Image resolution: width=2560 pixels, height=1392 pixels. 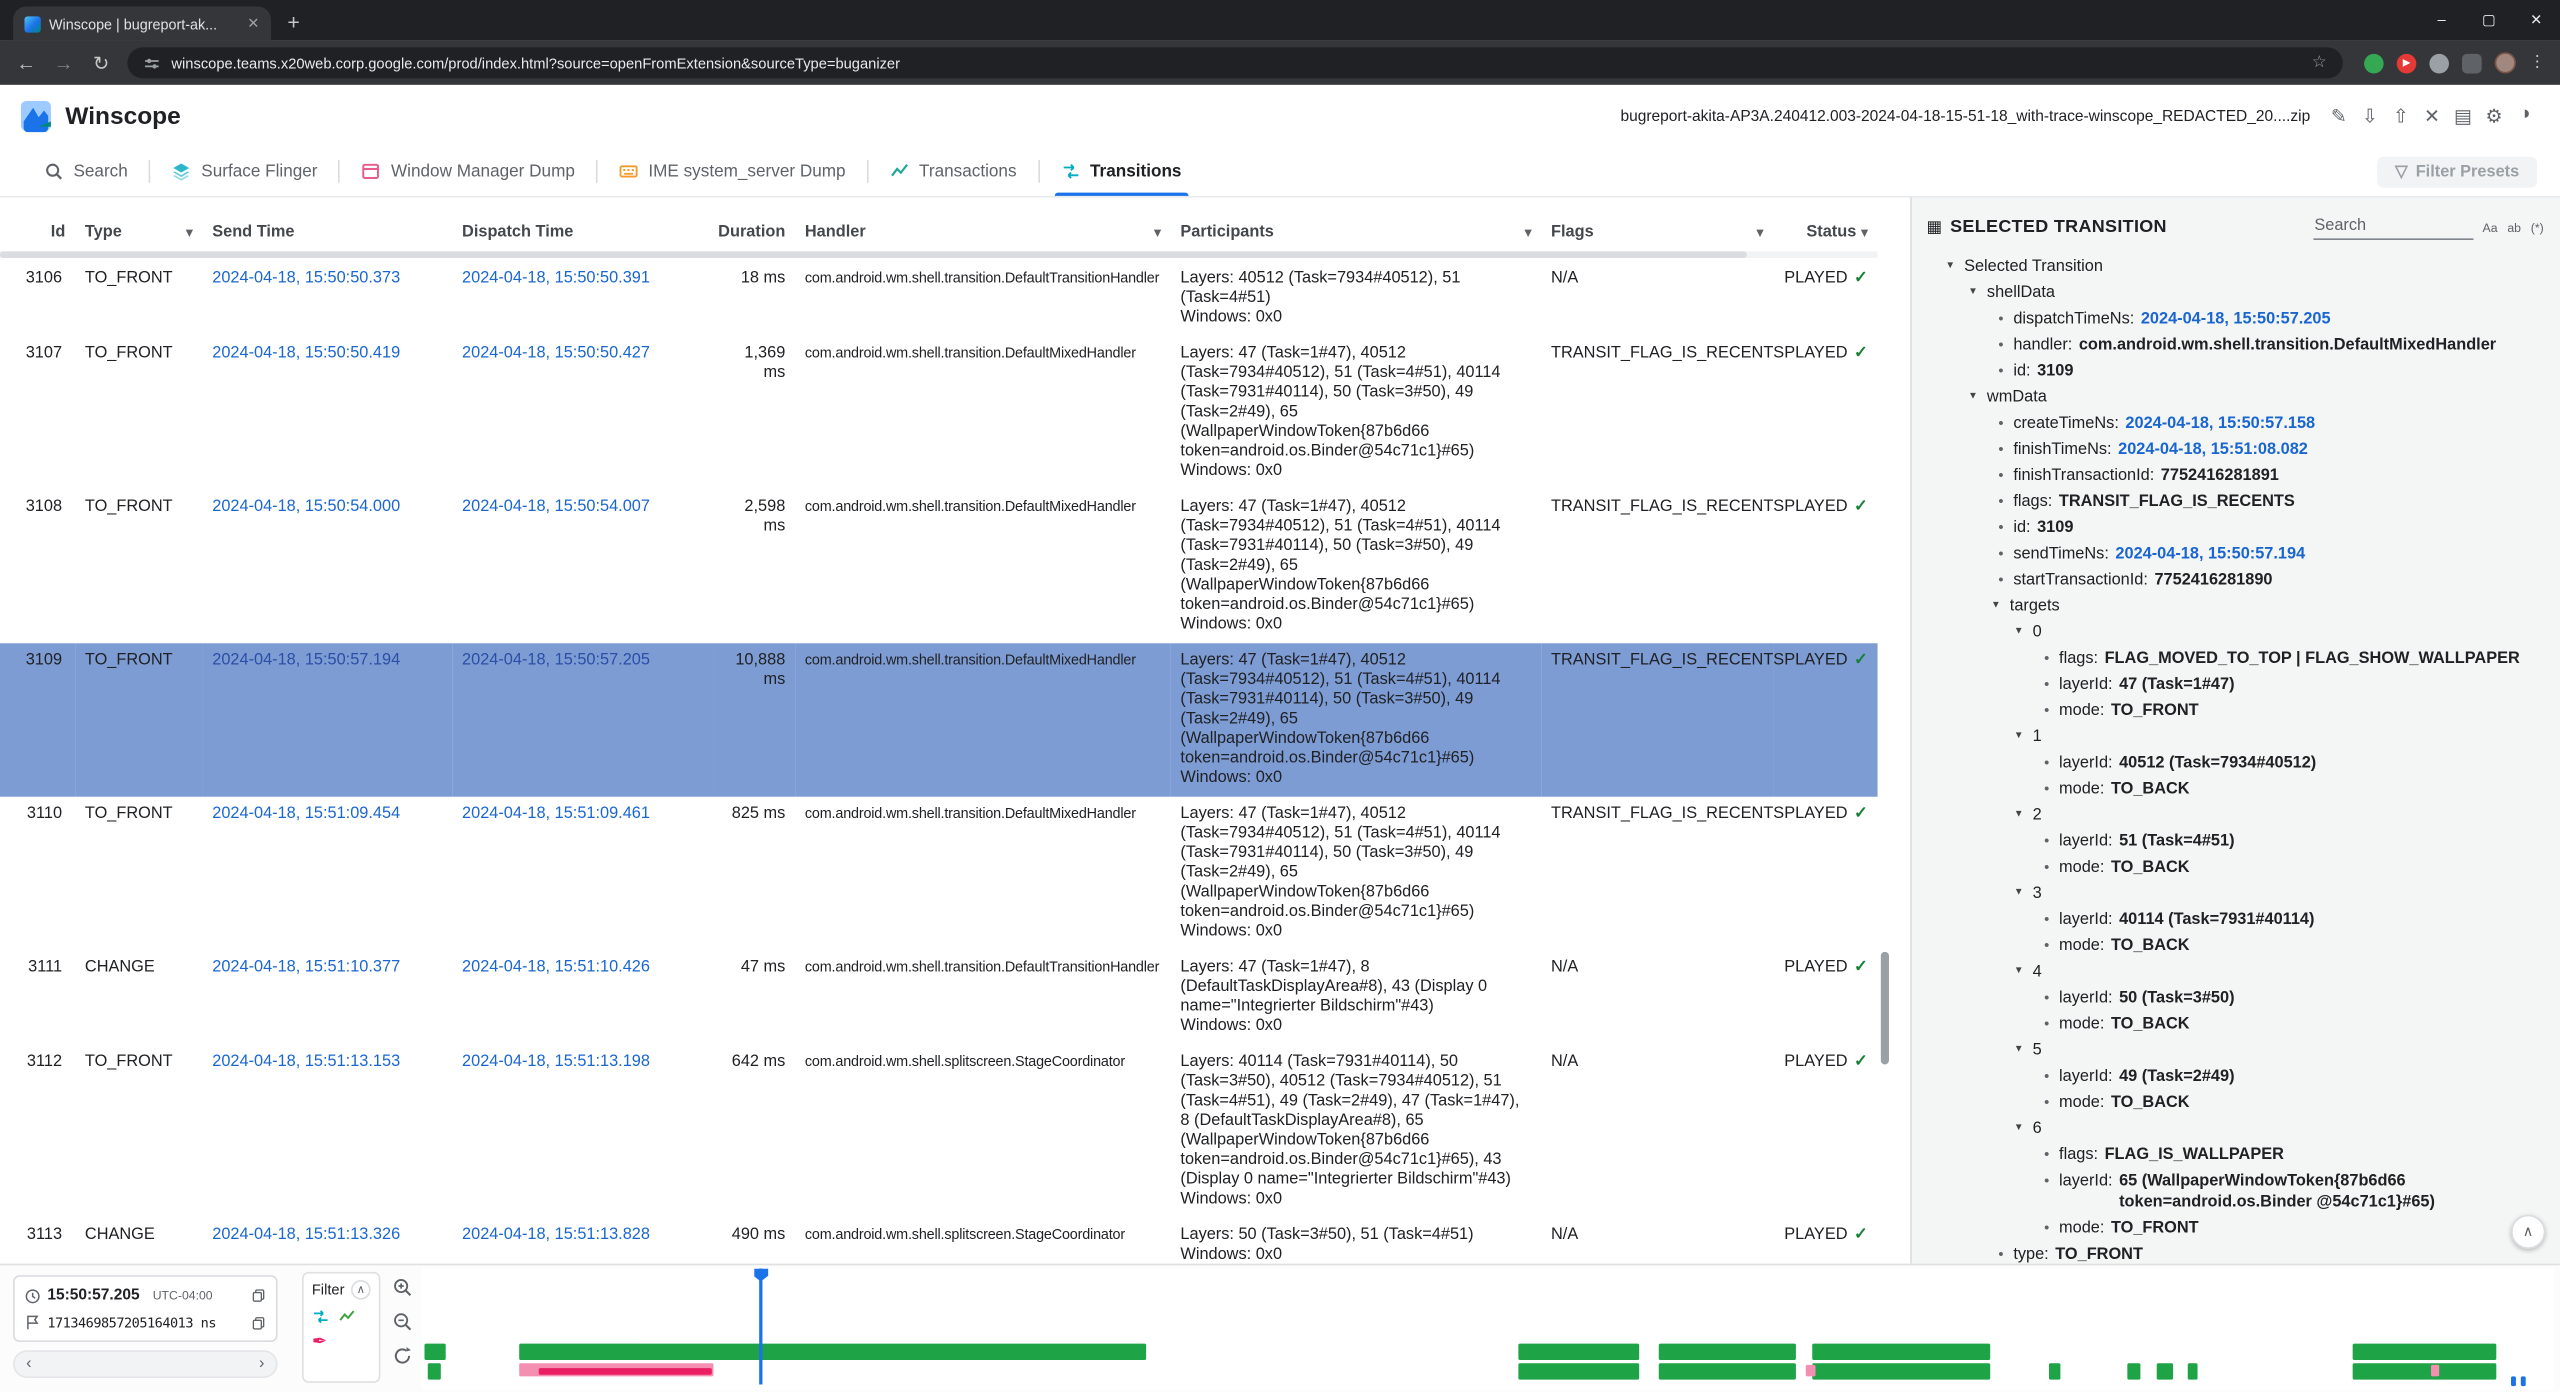 What do you see at coordinates (2490, 227) in the screenshot?
I see `search-option-button: Aa` at bounding box center [2490, 227].